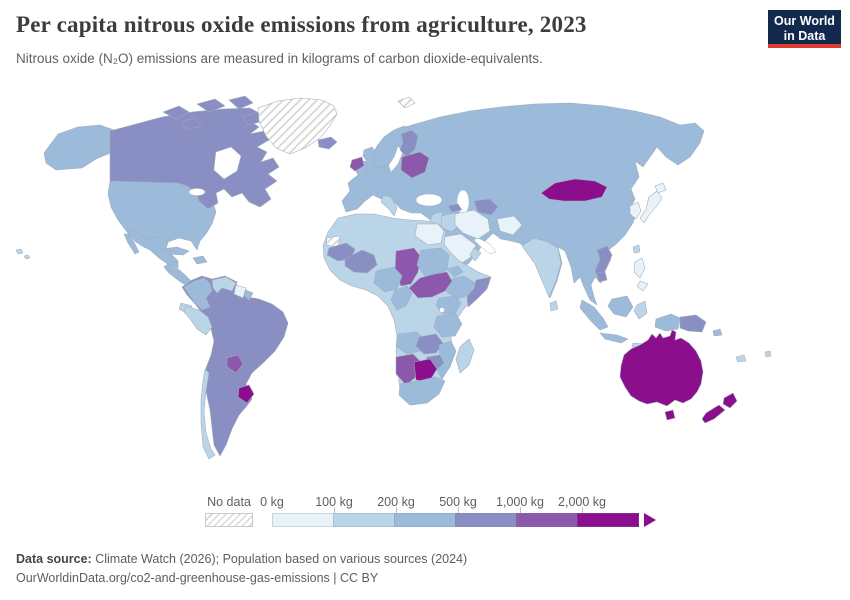 The image size is (850, 600). What do you see at coordinates (175, 251) in the screenshot?
I see `country-cuba` at bounding box center [175, 251].